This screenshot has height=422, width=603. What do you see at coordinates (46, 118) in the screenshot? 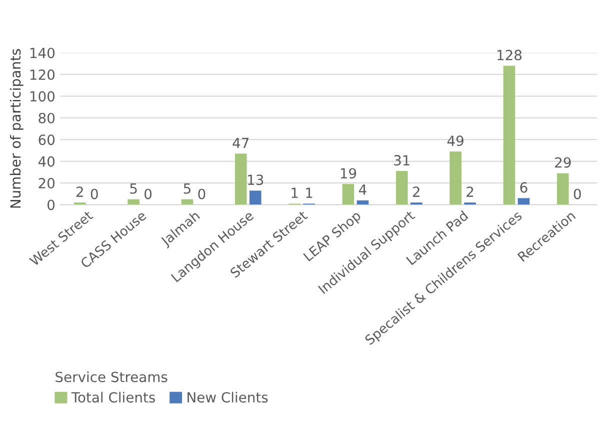
I see `y-tick-label: 80` at bounding box center [46, 118].